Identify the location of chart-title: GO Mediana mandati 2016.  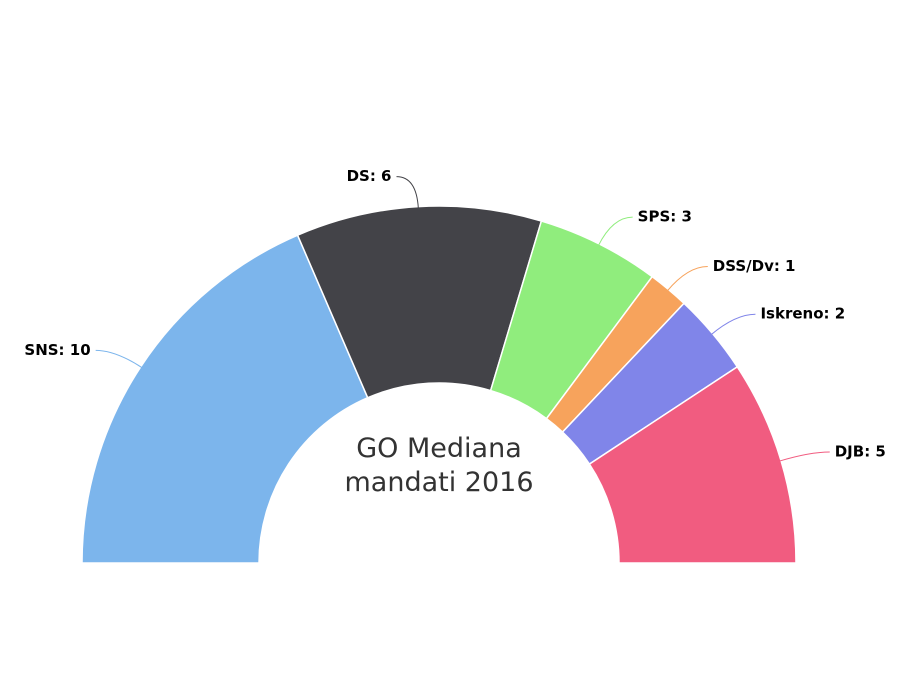
(439, 465).